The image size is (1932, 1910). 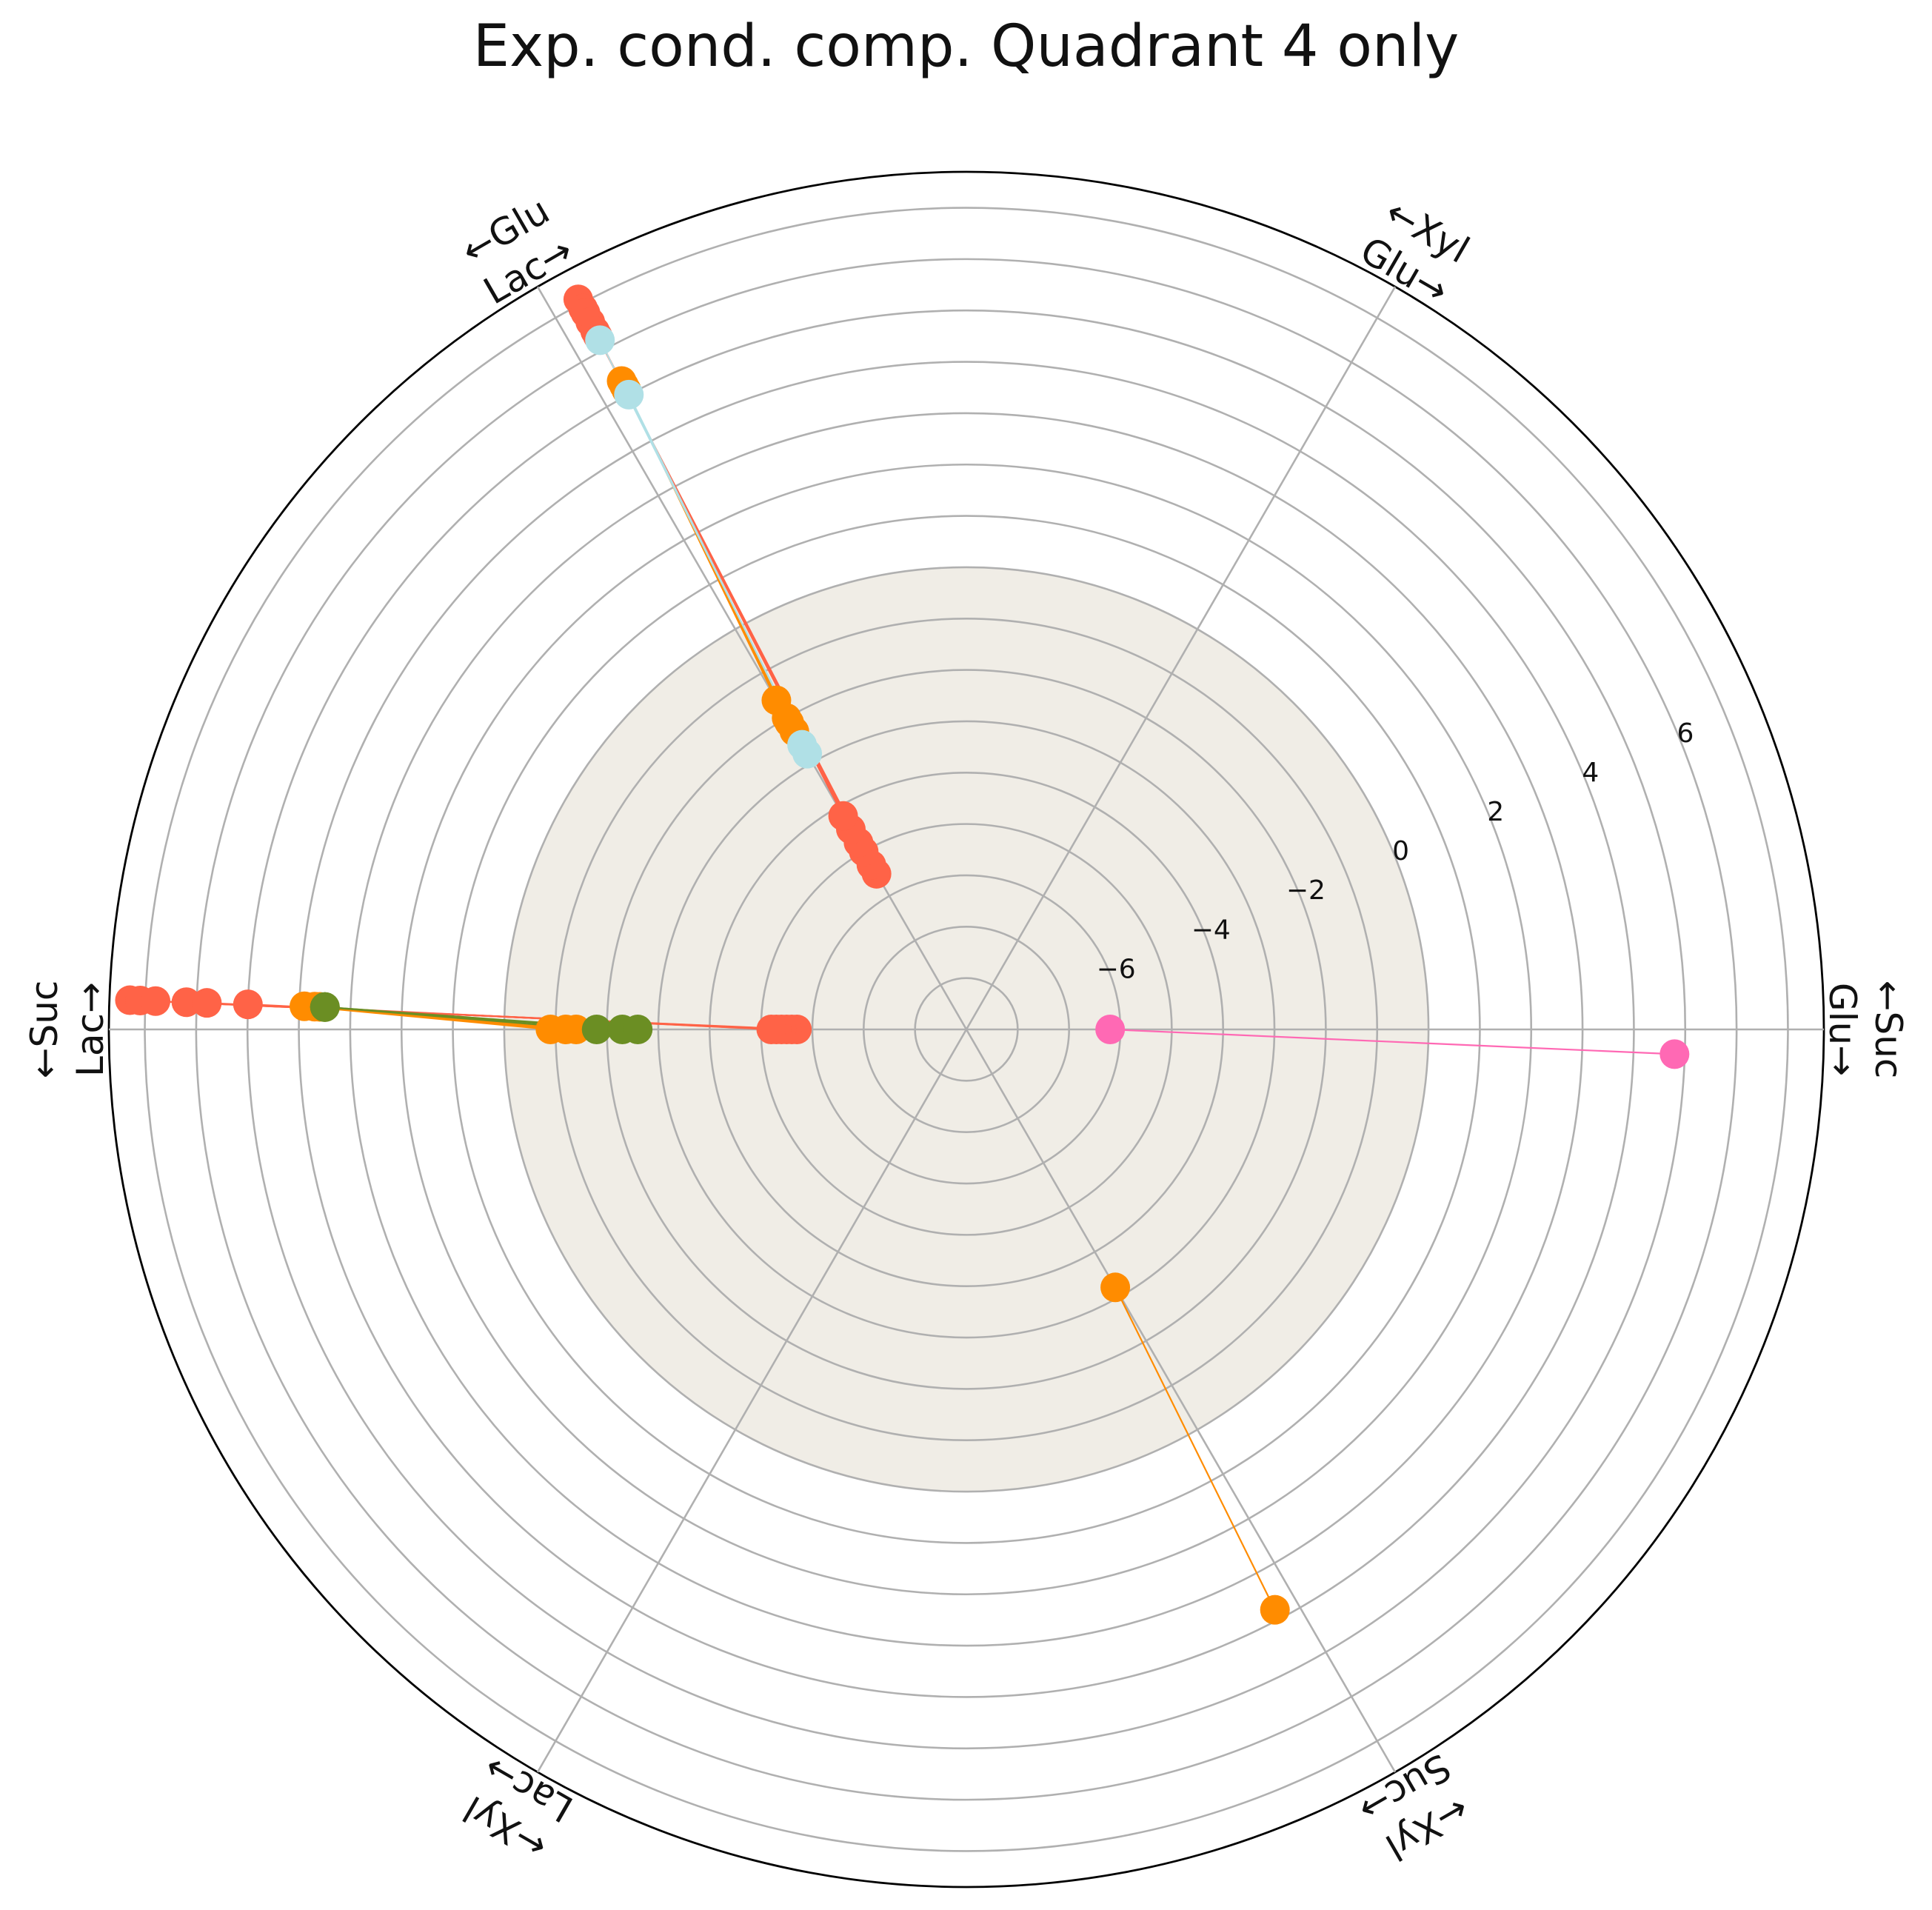 What do you see at coordinates (1211, 930) in the screenshot?
I see `radial-tick-label: −4` at bounding box center [1211, 930].